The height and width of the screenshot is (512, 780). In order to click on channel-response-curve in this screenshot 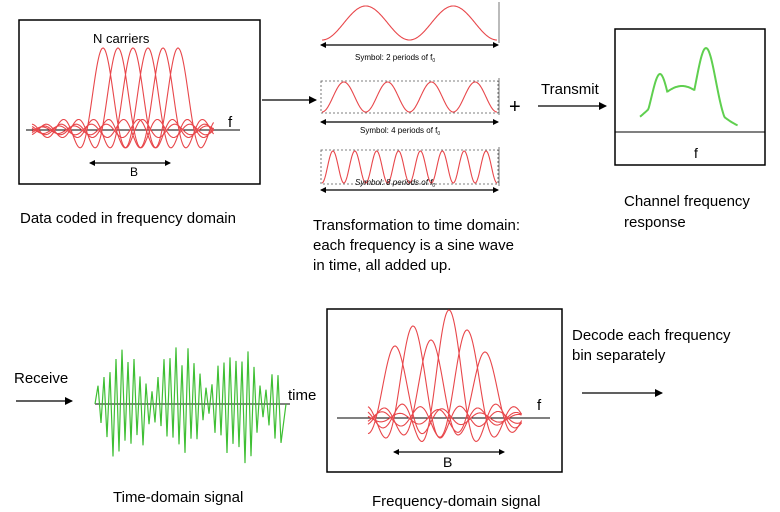, I will do `click(688, 87)`.